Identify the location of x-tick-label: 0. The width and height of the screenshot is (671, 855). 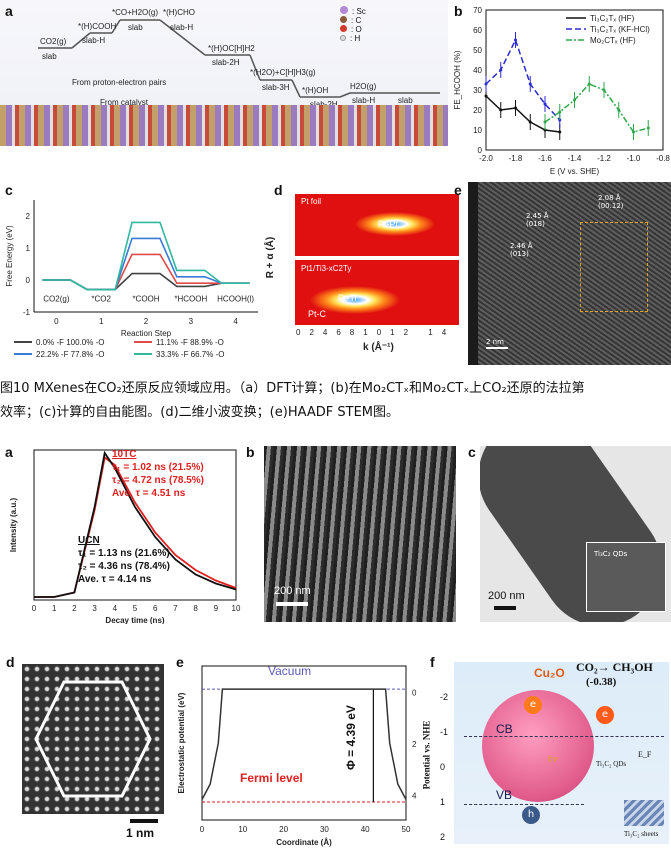
(56, 321).